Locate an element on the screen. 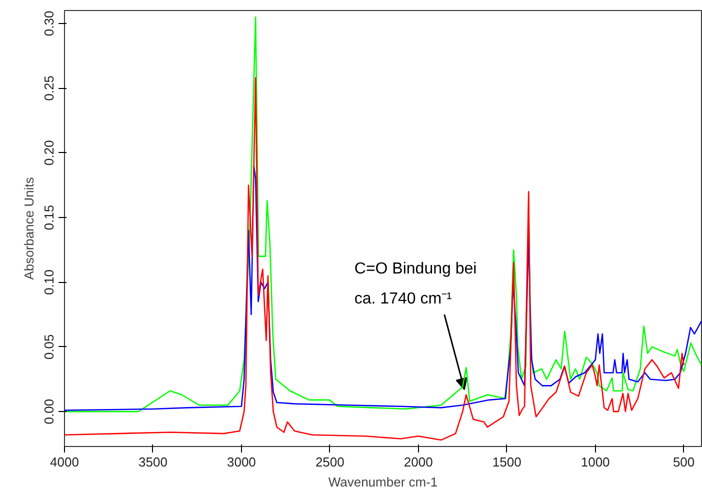 This screenshot has height=503, width=702. y-tick-label: 0.15 is located at coordinates (49, 217).